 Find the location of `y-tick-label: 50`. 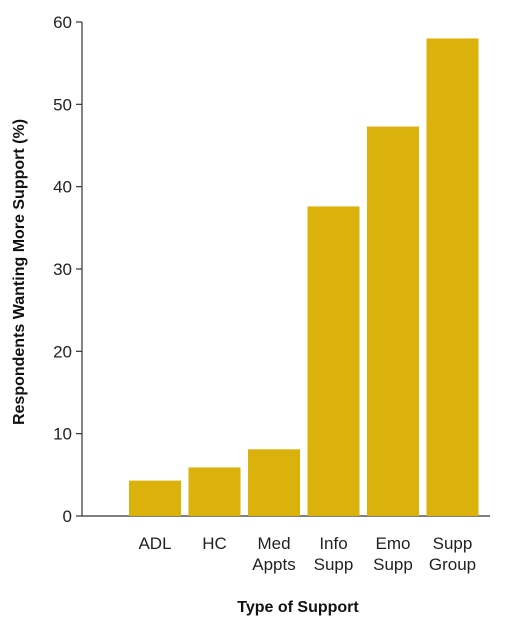

y-tick-label: 50 is located at coordinates (62, 104).